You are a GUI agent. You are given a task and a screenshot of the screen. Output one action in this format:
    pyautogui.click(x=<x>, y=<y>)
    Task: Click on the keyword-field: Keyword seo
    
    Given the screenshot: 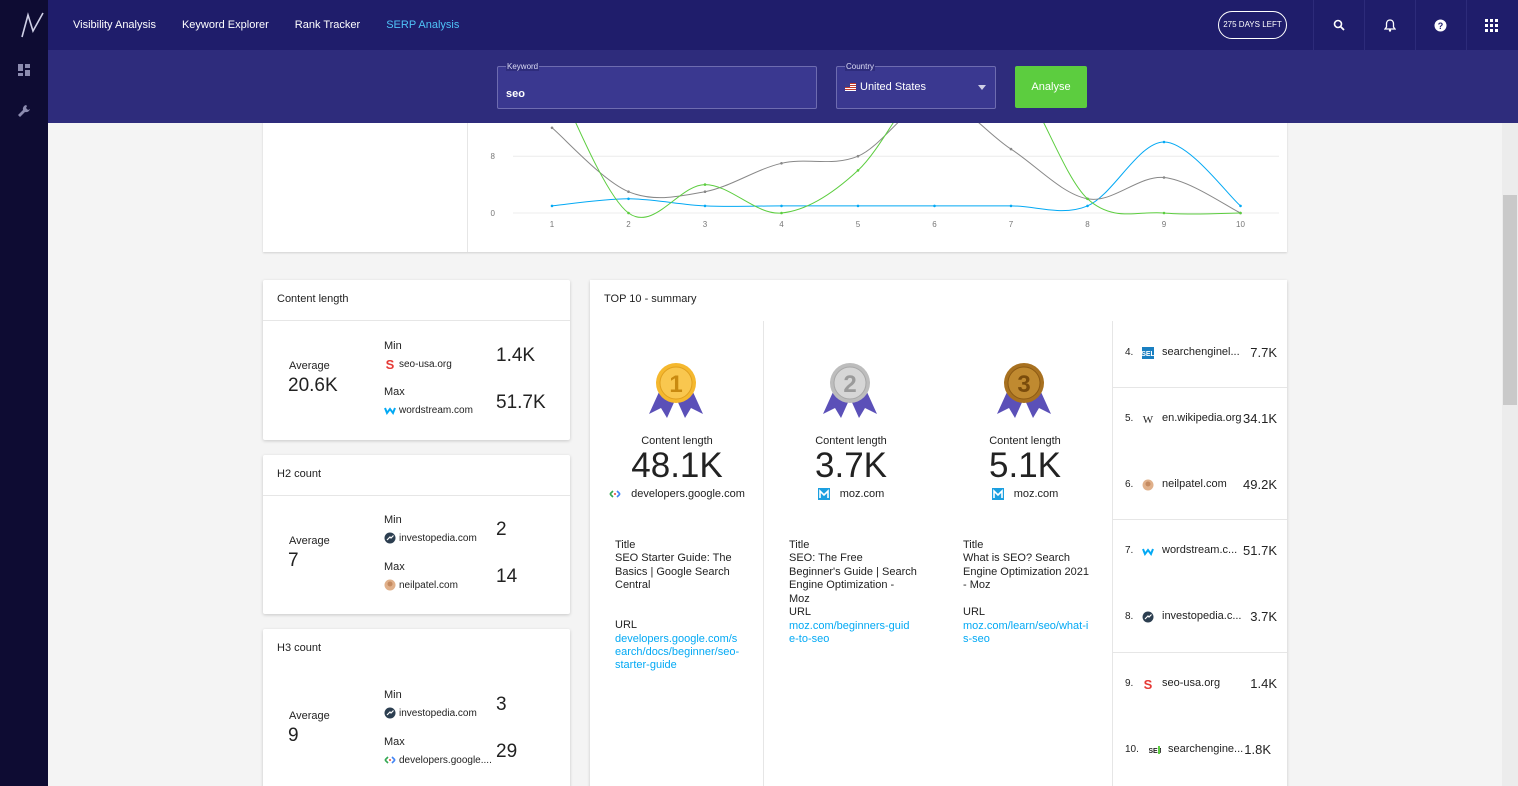 What is the action you would take?
    pyautogui.click(x=657, y=85)
    